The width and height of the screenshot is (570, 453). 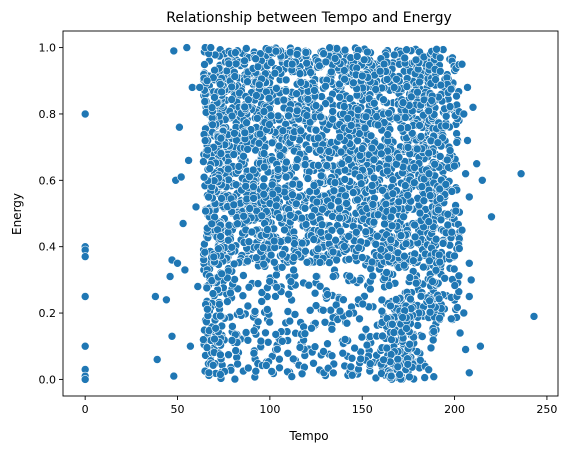 I want to click on x-tick-label: 150, so click(x=362, y=409).